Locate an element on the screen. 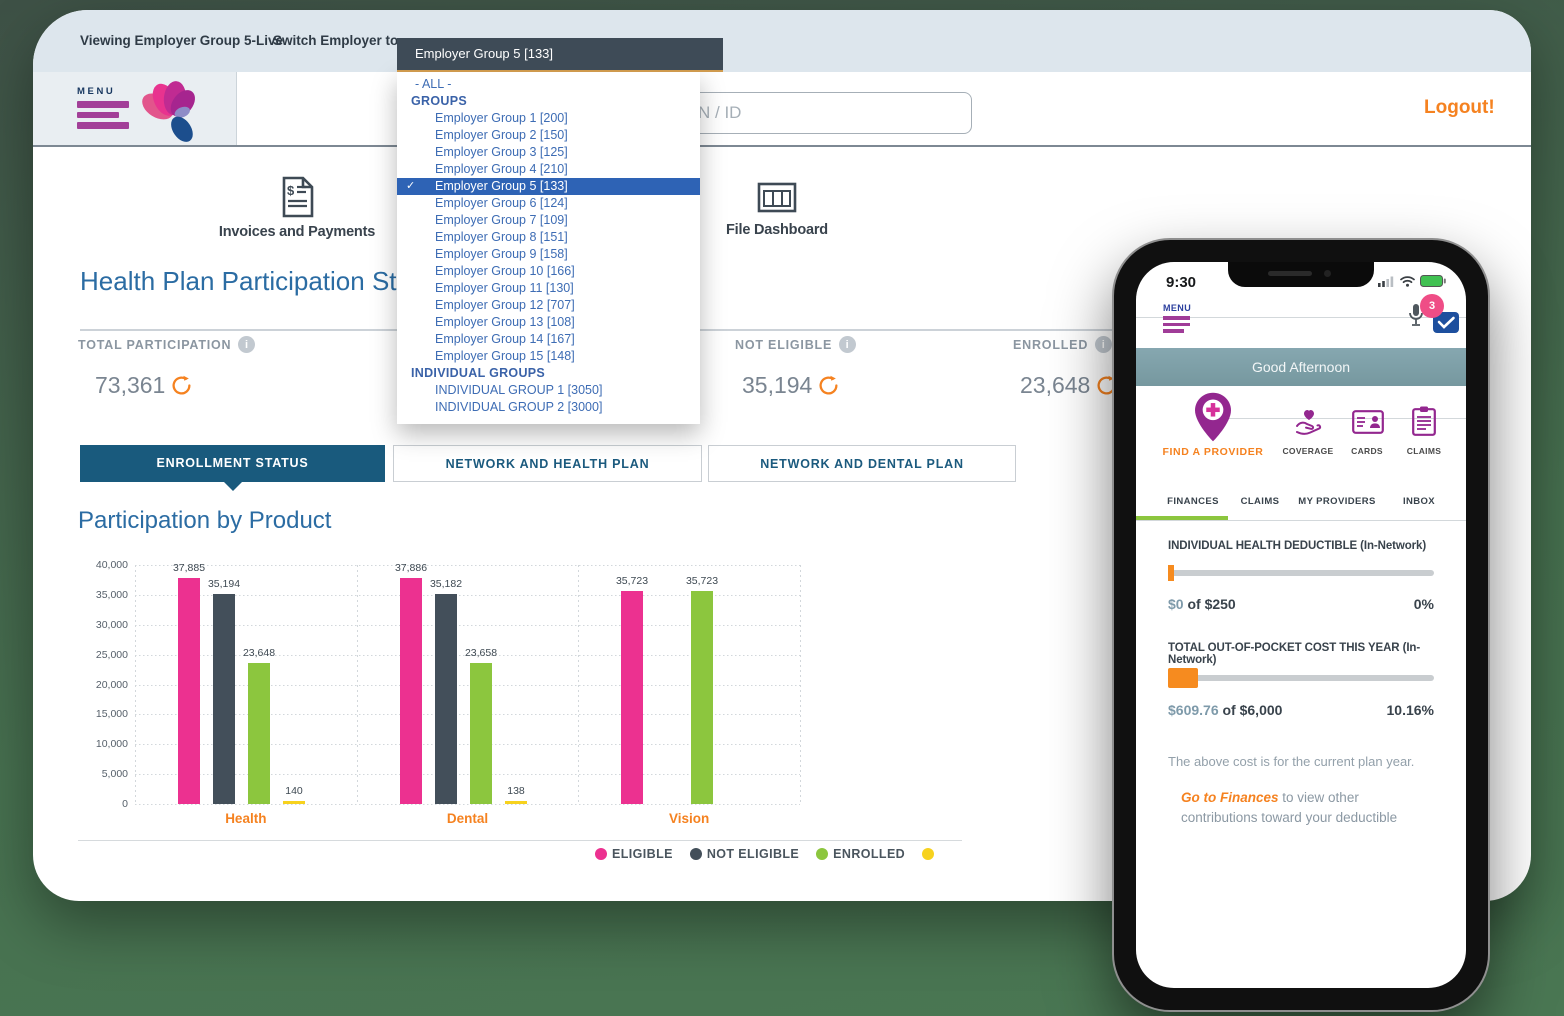 The image size is (1564, 1016). dropdown-item: Employer Group 1 [200] is located at coordinates (501, 118).